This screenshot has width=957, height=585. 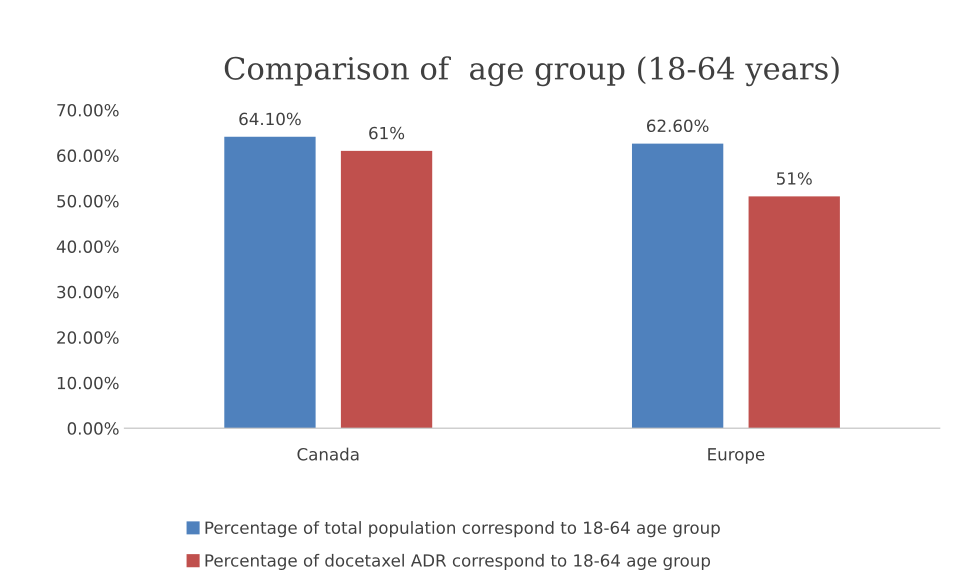 What do you see at coordinates (531, 71) in the screenshot?
I see `chart-title: Comparison of age group (18-64 years)` at bounding box center [531, 71].